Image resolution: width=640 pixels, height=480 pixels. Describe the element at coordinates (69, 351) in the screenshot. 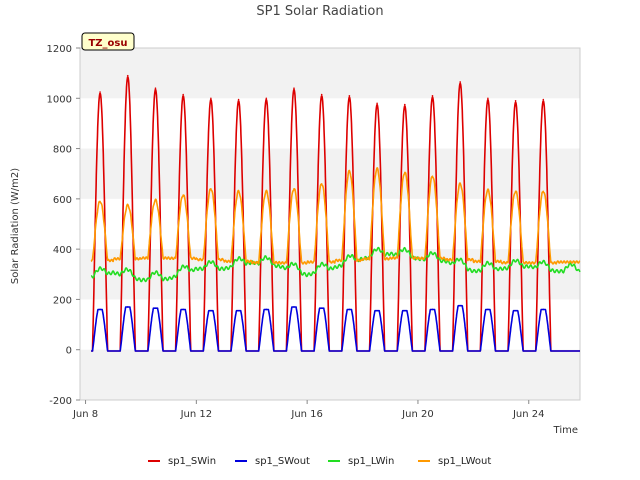

I see `y-tick-label: 0` at that location.